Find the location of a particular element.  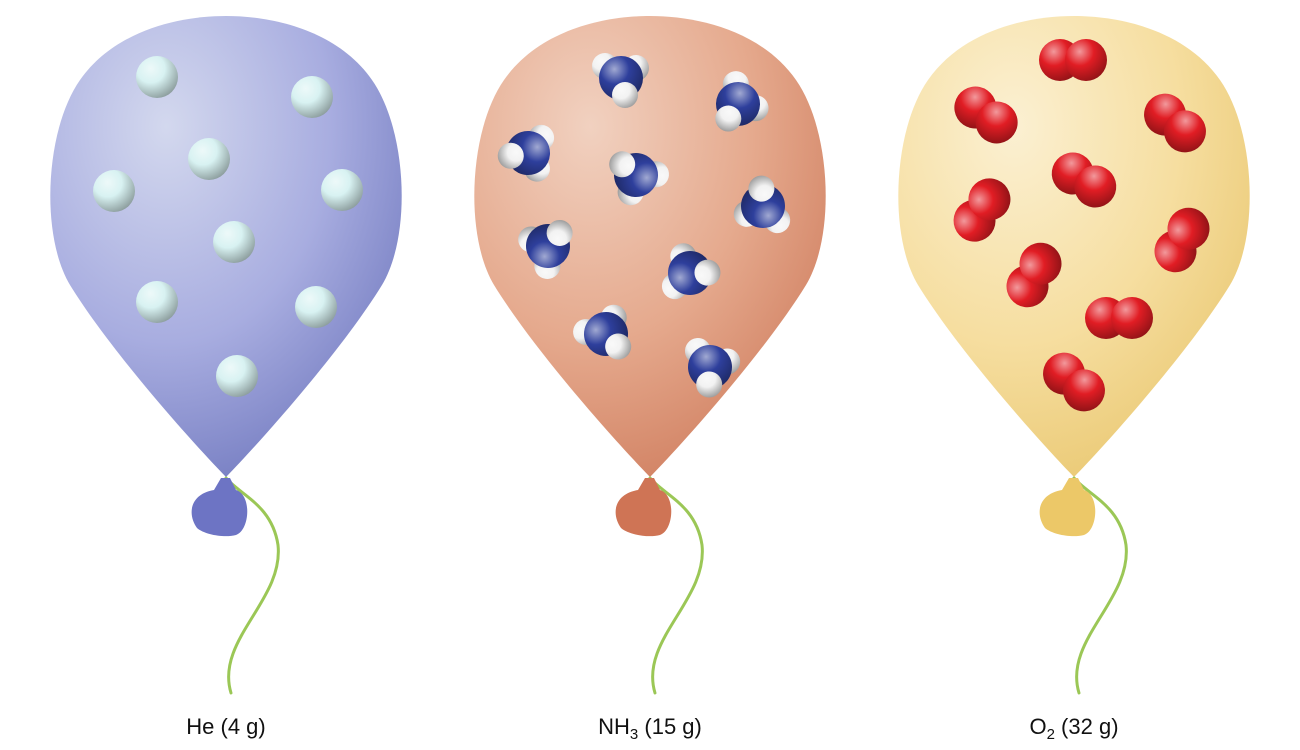

oxygen-molecules is located at coordinates (1081, 225).